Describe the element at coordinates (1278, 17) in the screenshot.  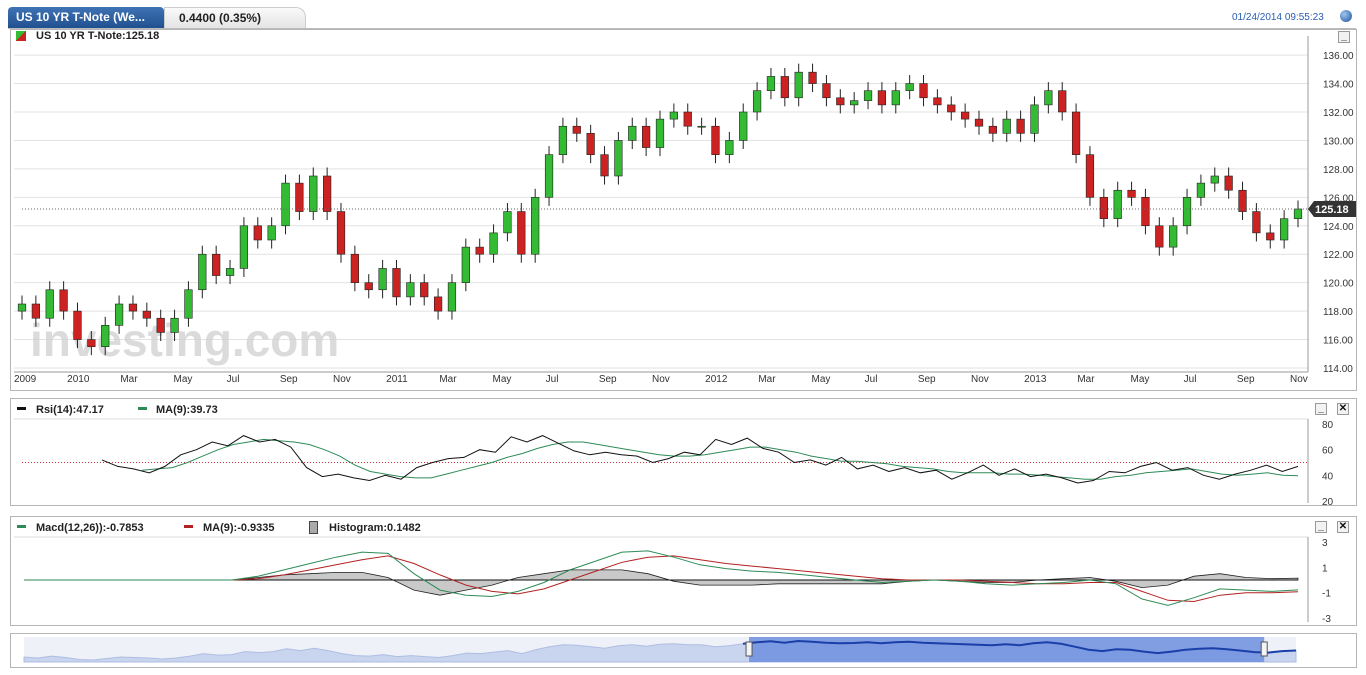
I see `timestamp: 01/24/2014 09:55:23` at that location.